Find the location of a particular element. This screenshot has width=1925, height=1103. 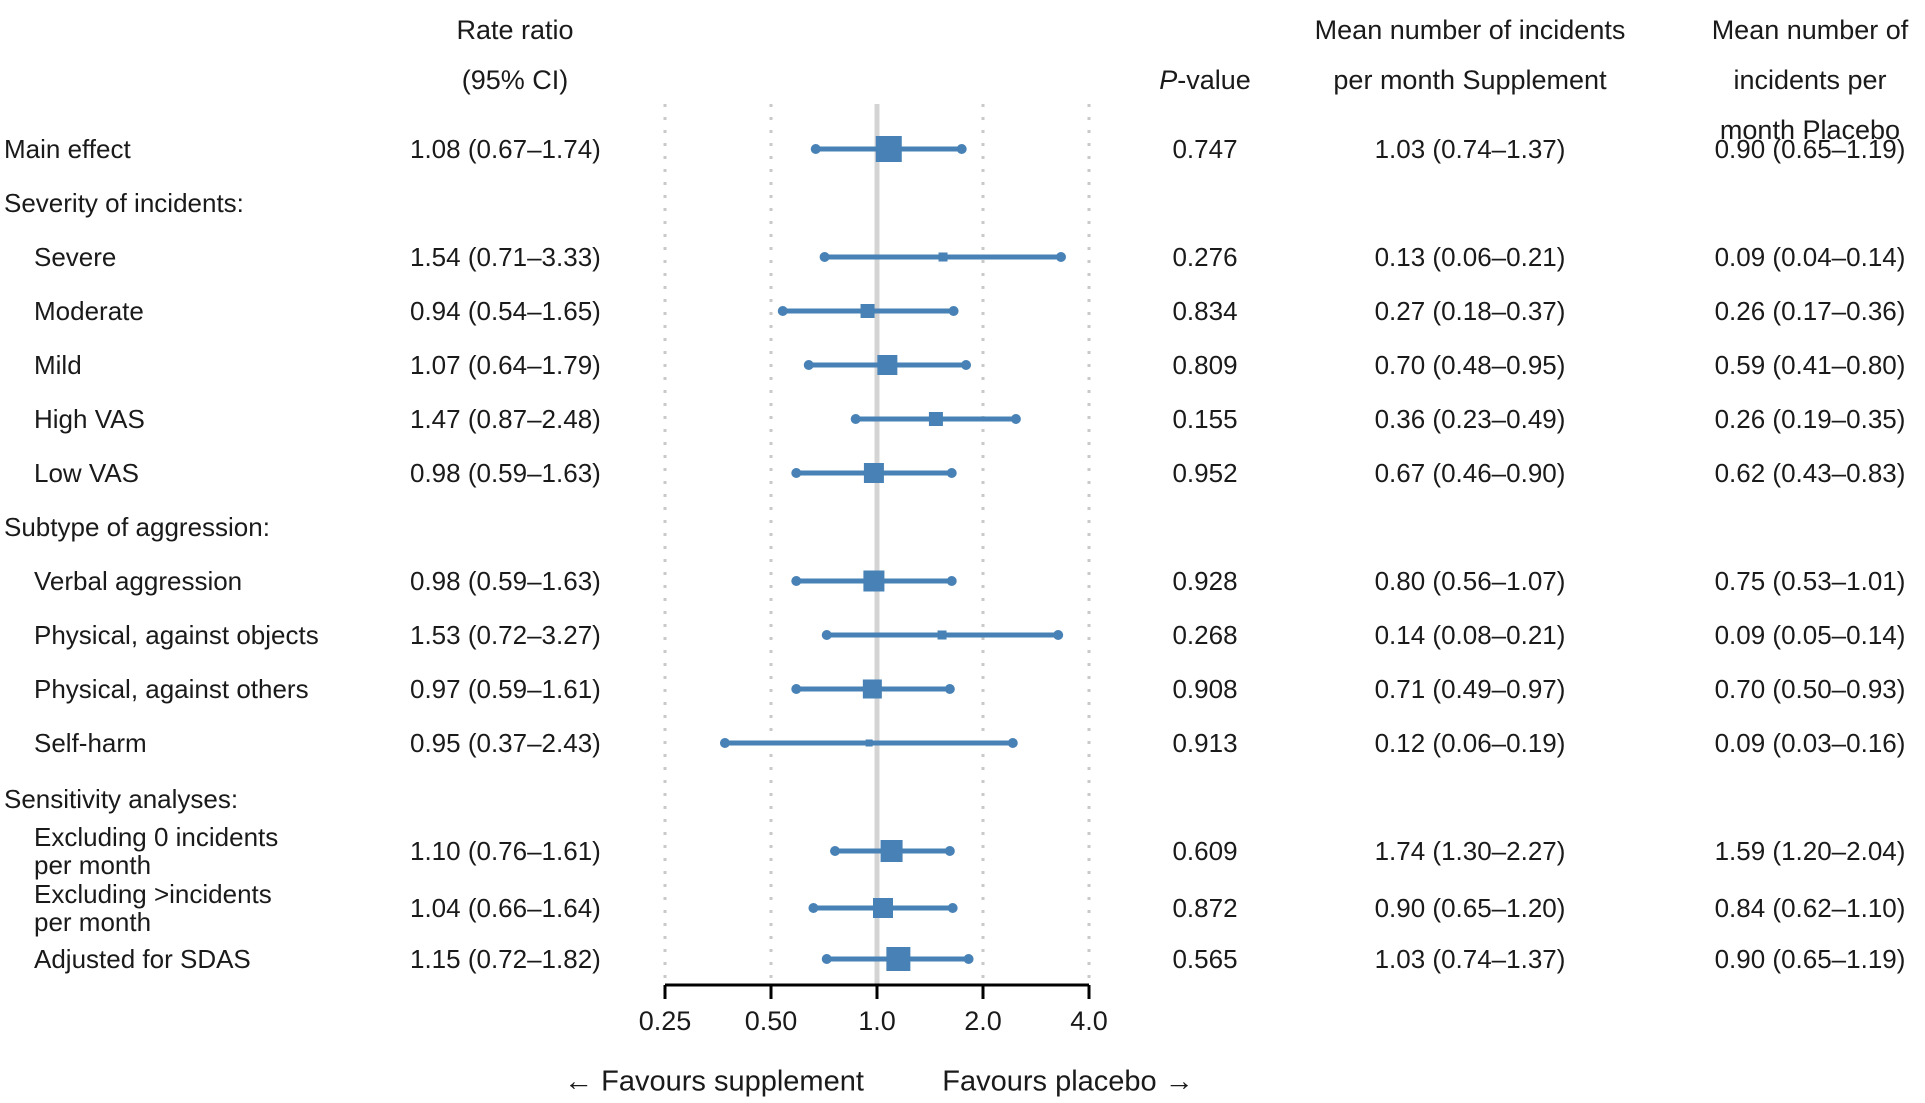

rate-ratio-value: 1.10 (0.76–1.61) is located at coordinates (505, 851).